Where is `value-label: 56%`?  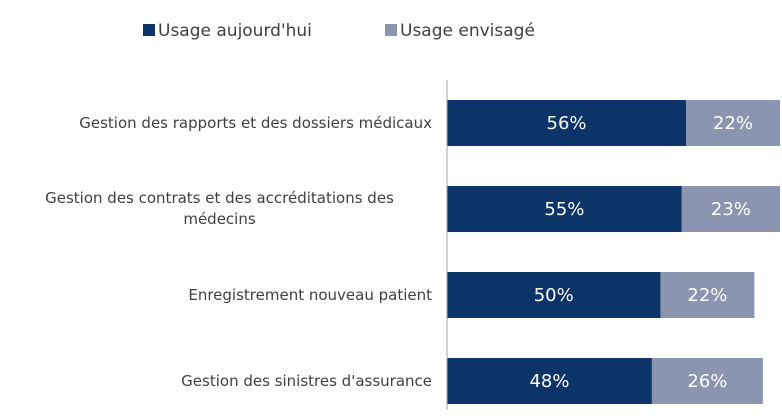
value-label: 56% is located at coordinates (567, 123).